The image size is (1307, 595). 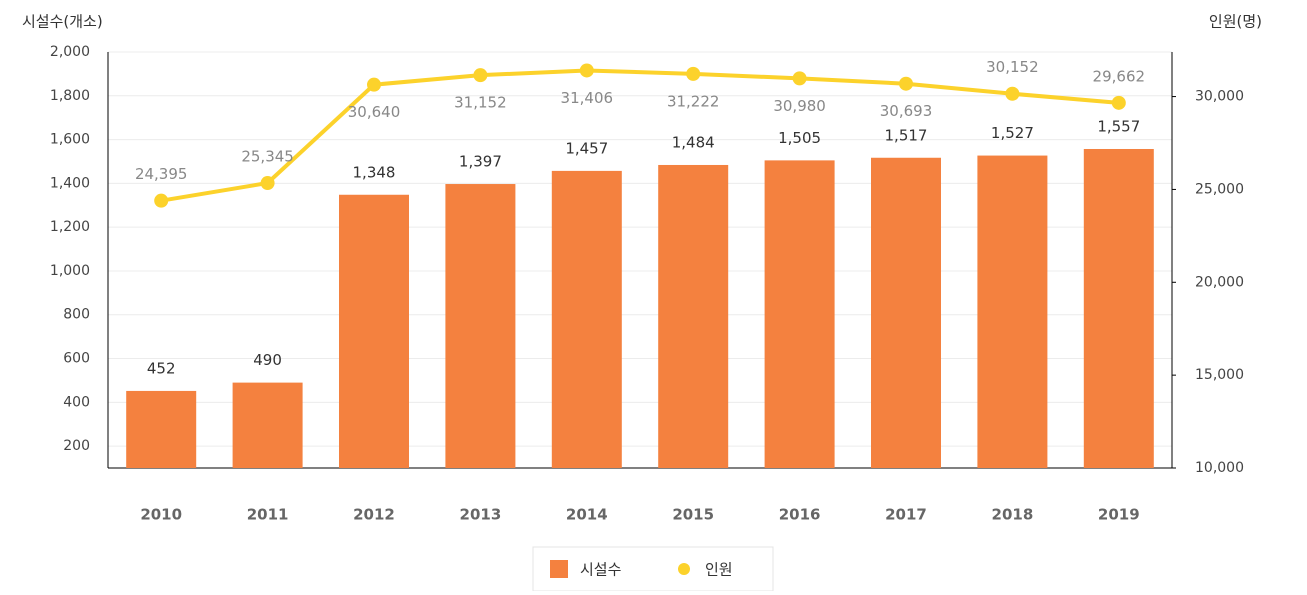 I want to click on y2-tick-label: 30,000, so click(x=1219, y=97).